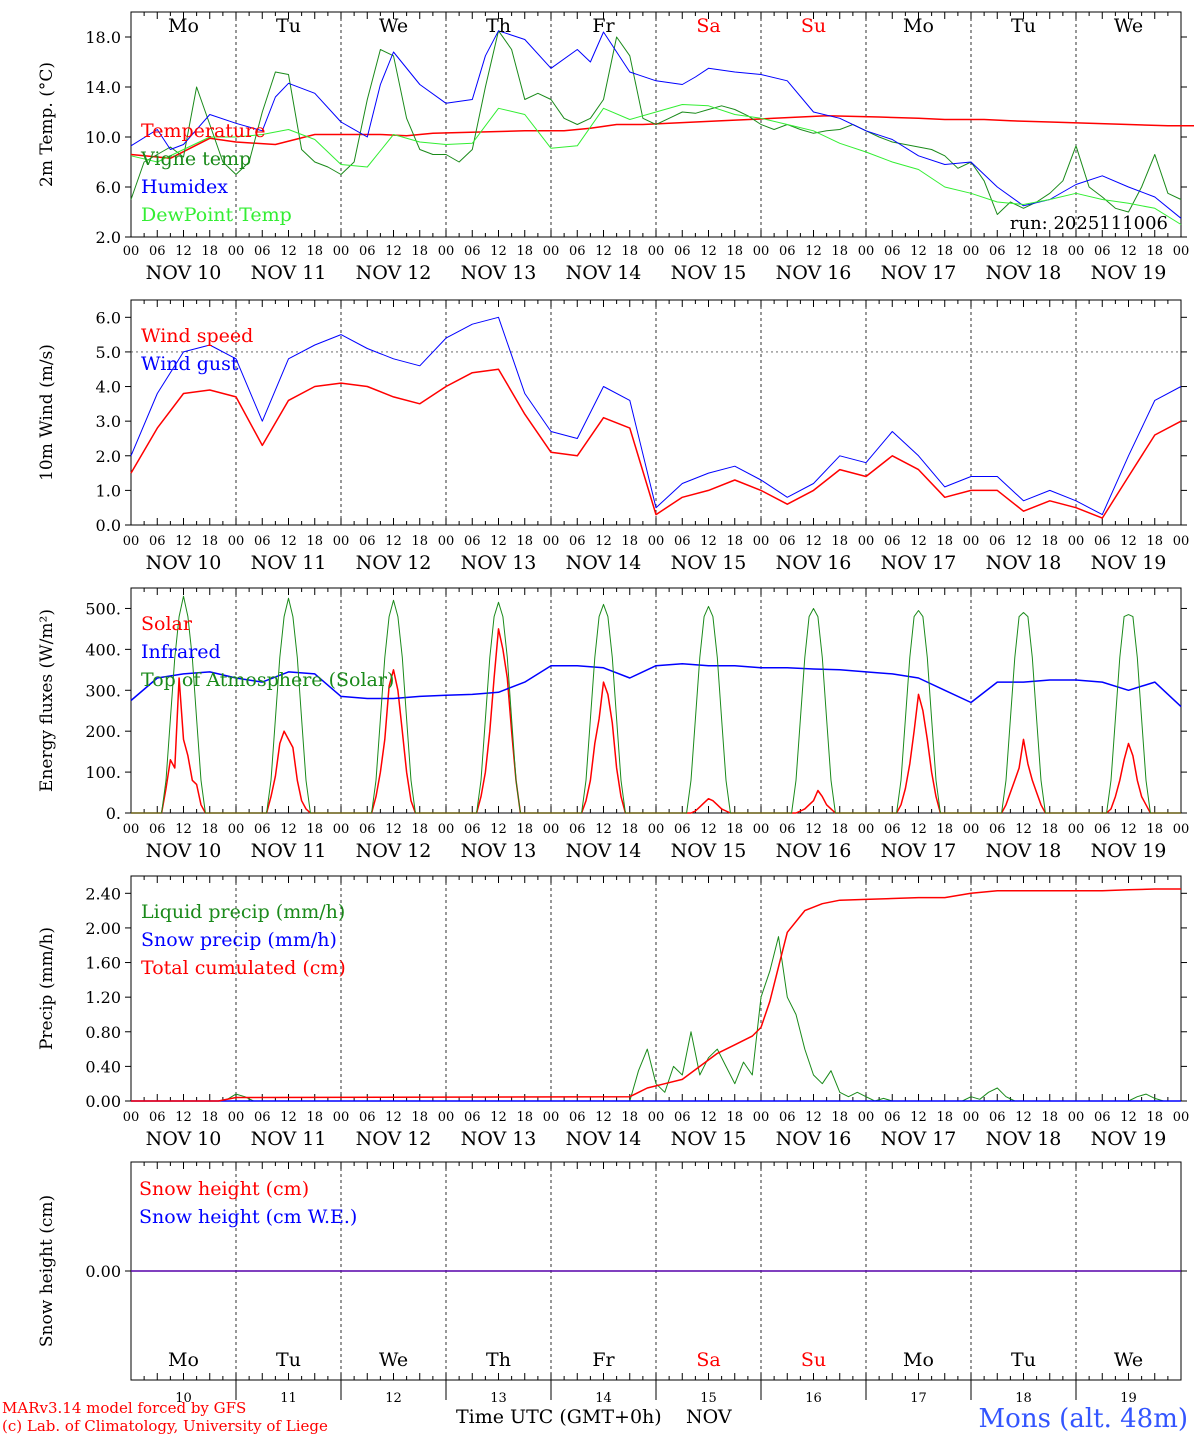 This screenshot has height=1440, width=1194. I want to click on panel-temp-series-dewpoint-temp, so click(656, 164).